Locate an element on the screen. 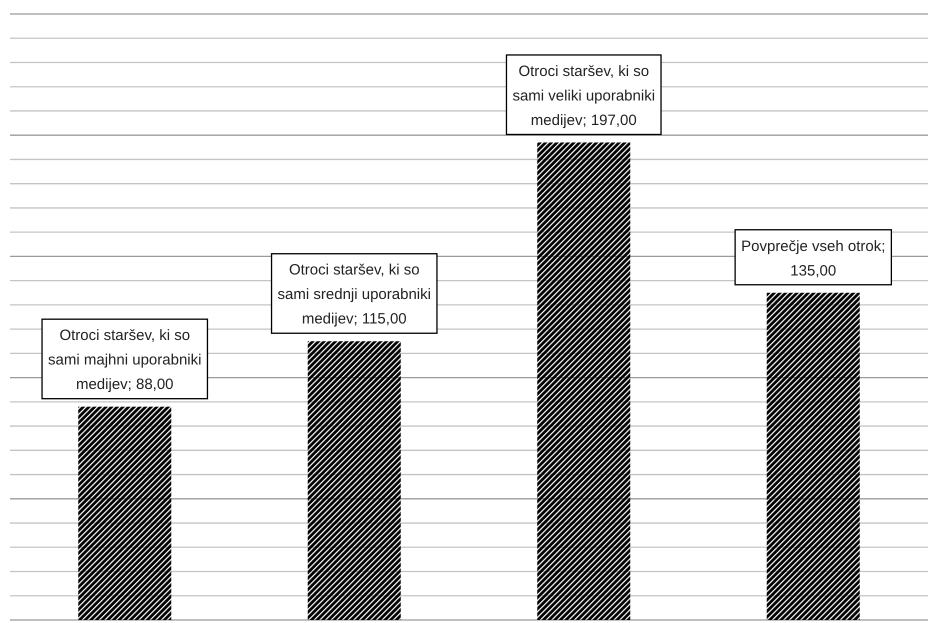  data-label: Otroci staršev, ki so sami majhni uporabniki medijev; 88,00 is located at coordinates (125, 360).